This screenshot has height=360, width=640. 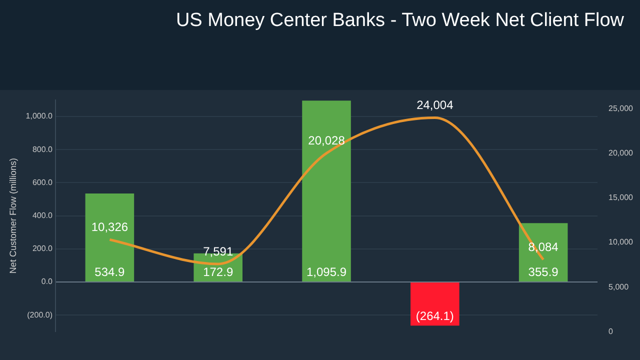 What do you see at coordinates (43, 149) in the screenshot?
I see `y-tick-label: 800.0` at bounding box center [43, 149].